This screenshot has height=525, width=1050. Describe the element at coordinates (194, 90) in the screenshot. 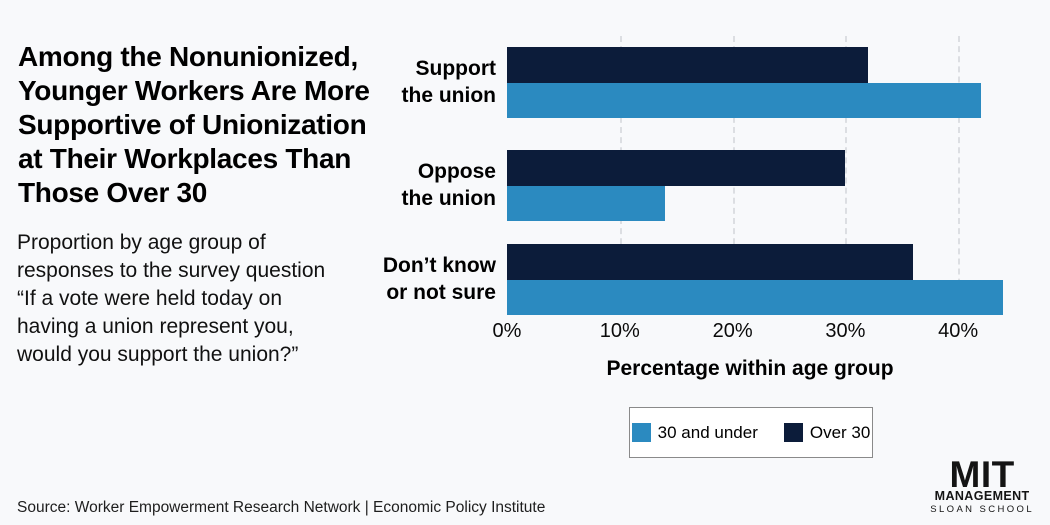

I see `chart-title-line: Younger Workers Are More` at that location.